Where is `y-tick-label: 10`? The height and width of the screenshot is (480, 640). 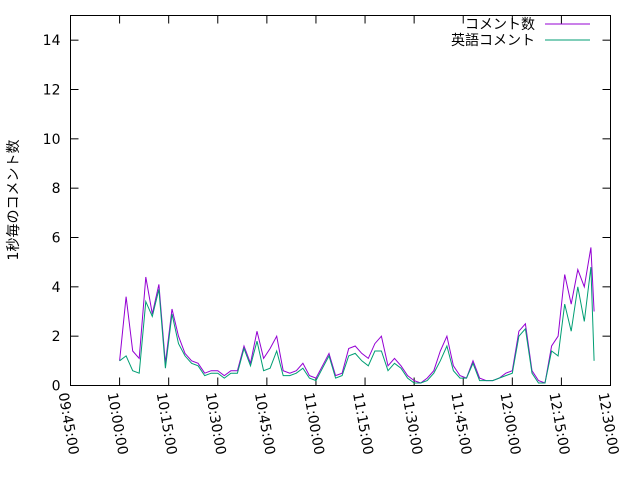
y-tick-label: 10 is located at coordinates (52, 140).